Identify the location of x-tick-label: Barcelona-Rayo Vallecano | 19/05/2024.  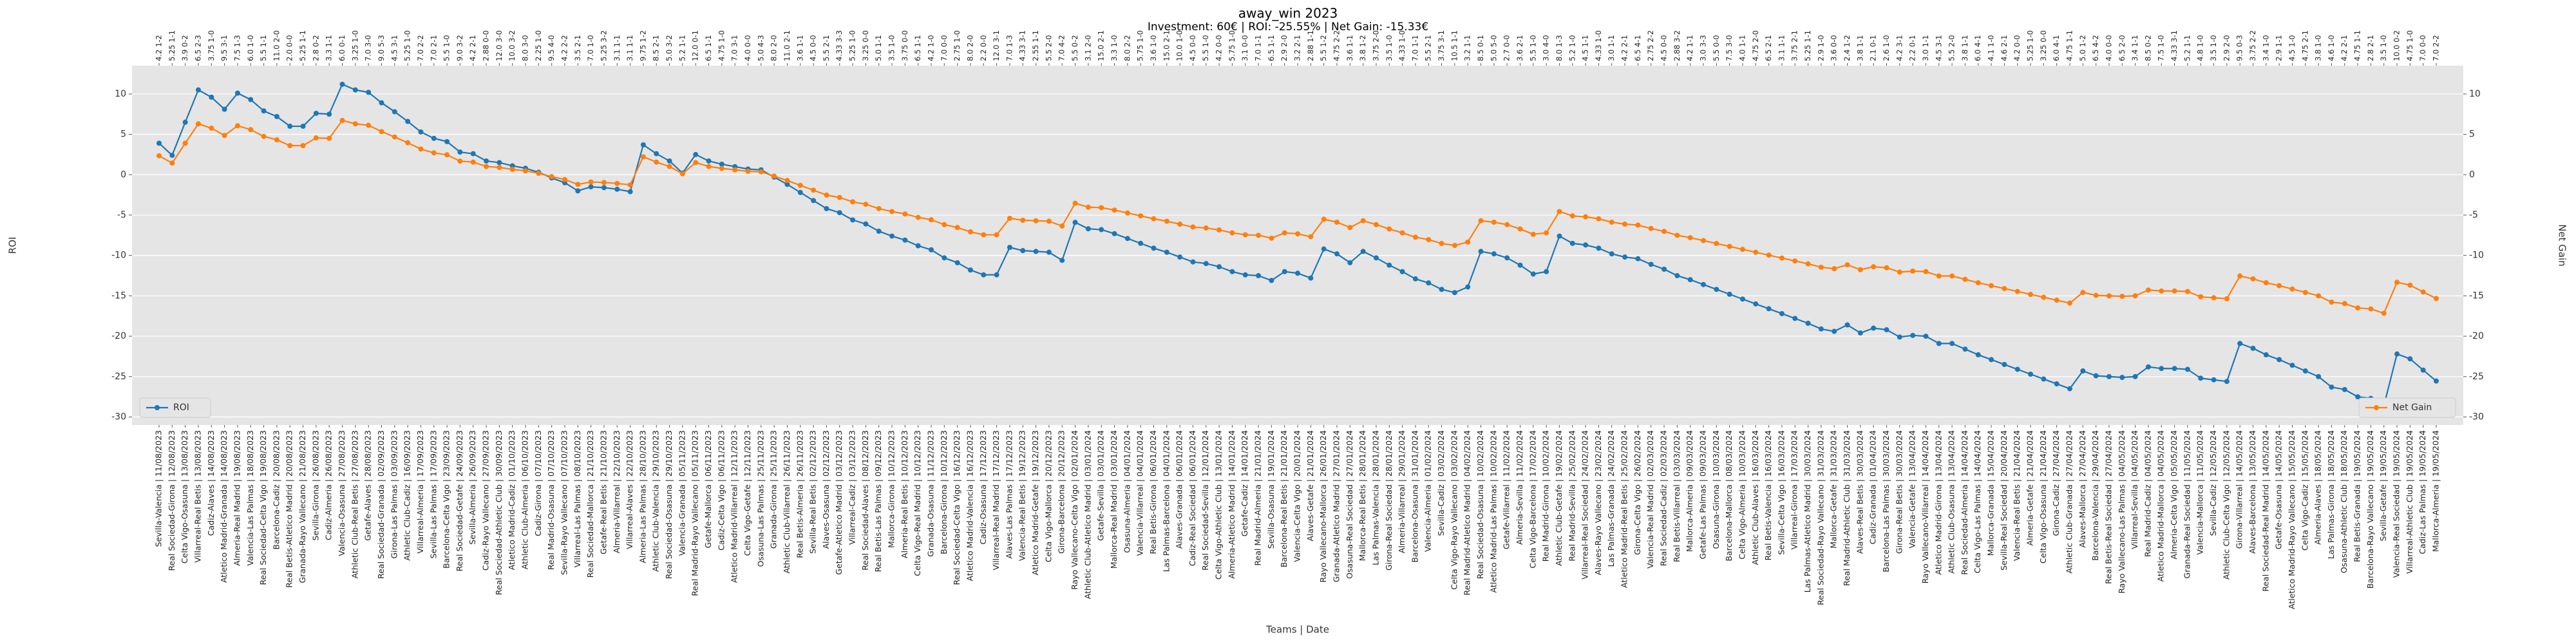
(2370, 510).